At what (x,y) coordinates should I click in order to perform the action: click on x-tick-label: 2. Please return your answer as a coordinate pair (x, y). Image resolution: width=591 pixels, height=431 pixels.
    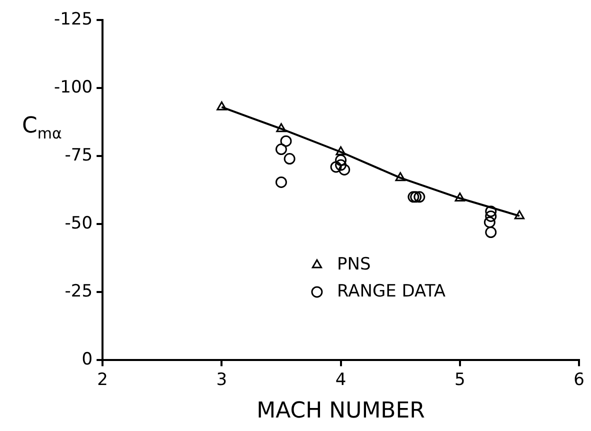
    Looking at the image, I should click on (102, 380).